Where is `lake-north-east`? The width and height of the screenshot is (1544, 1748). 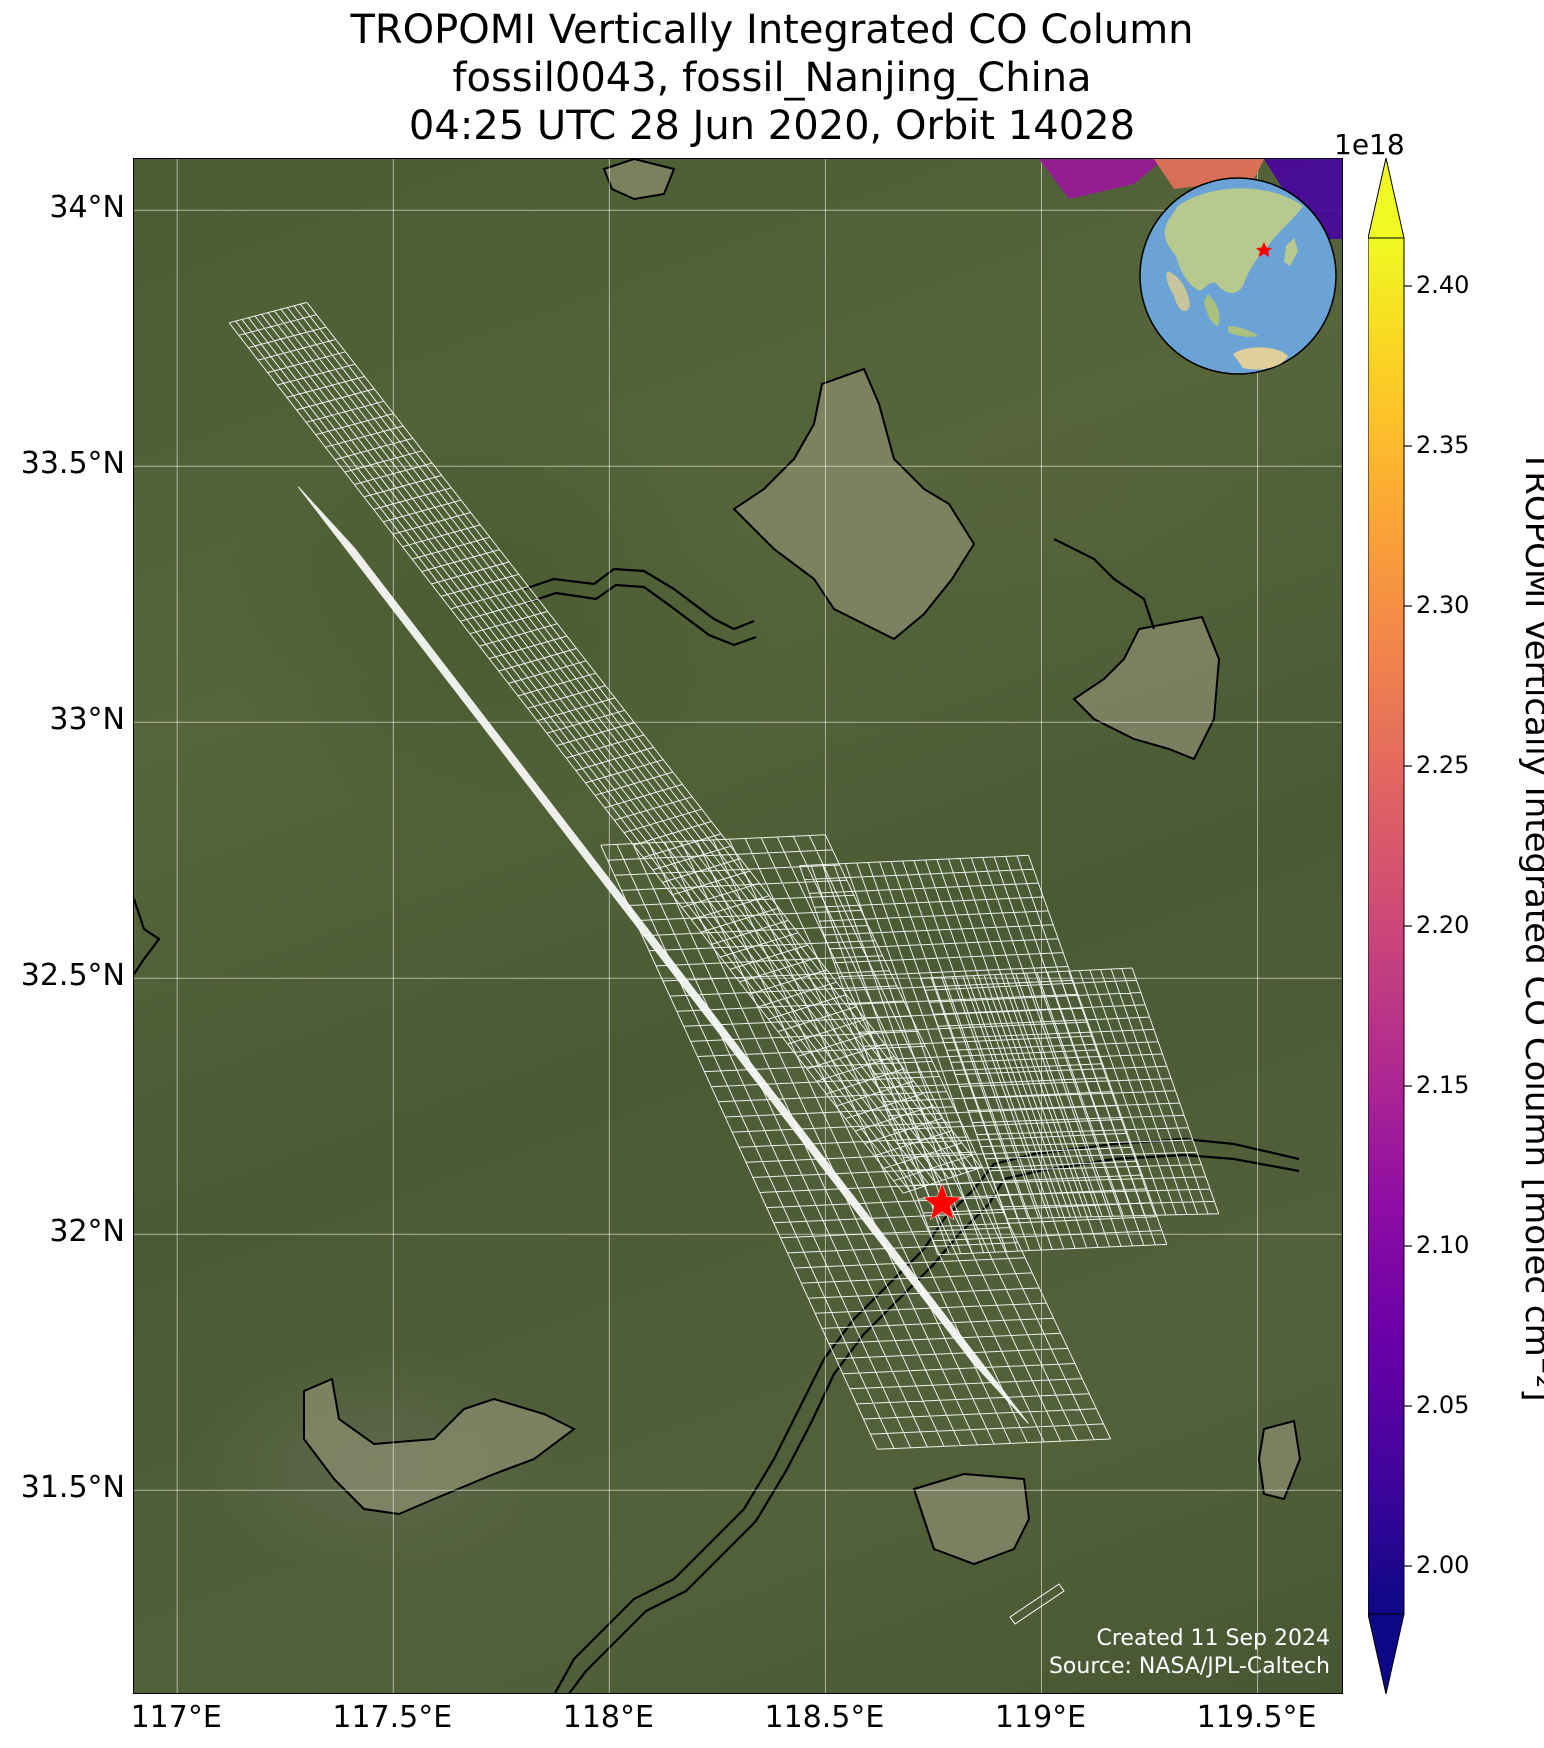
lake-north-east is located at coordinates (1279, 1460).